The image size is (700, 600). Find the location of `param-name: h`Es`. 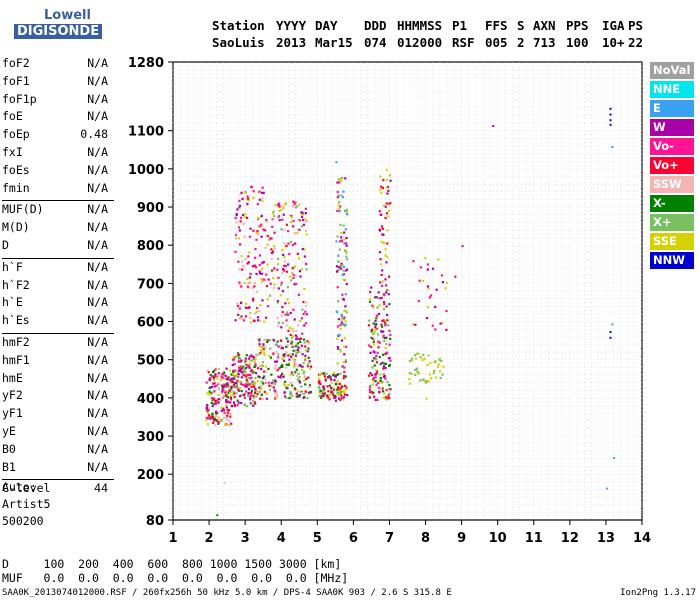

param-name: h`Es is located at coordinates (16, 320).